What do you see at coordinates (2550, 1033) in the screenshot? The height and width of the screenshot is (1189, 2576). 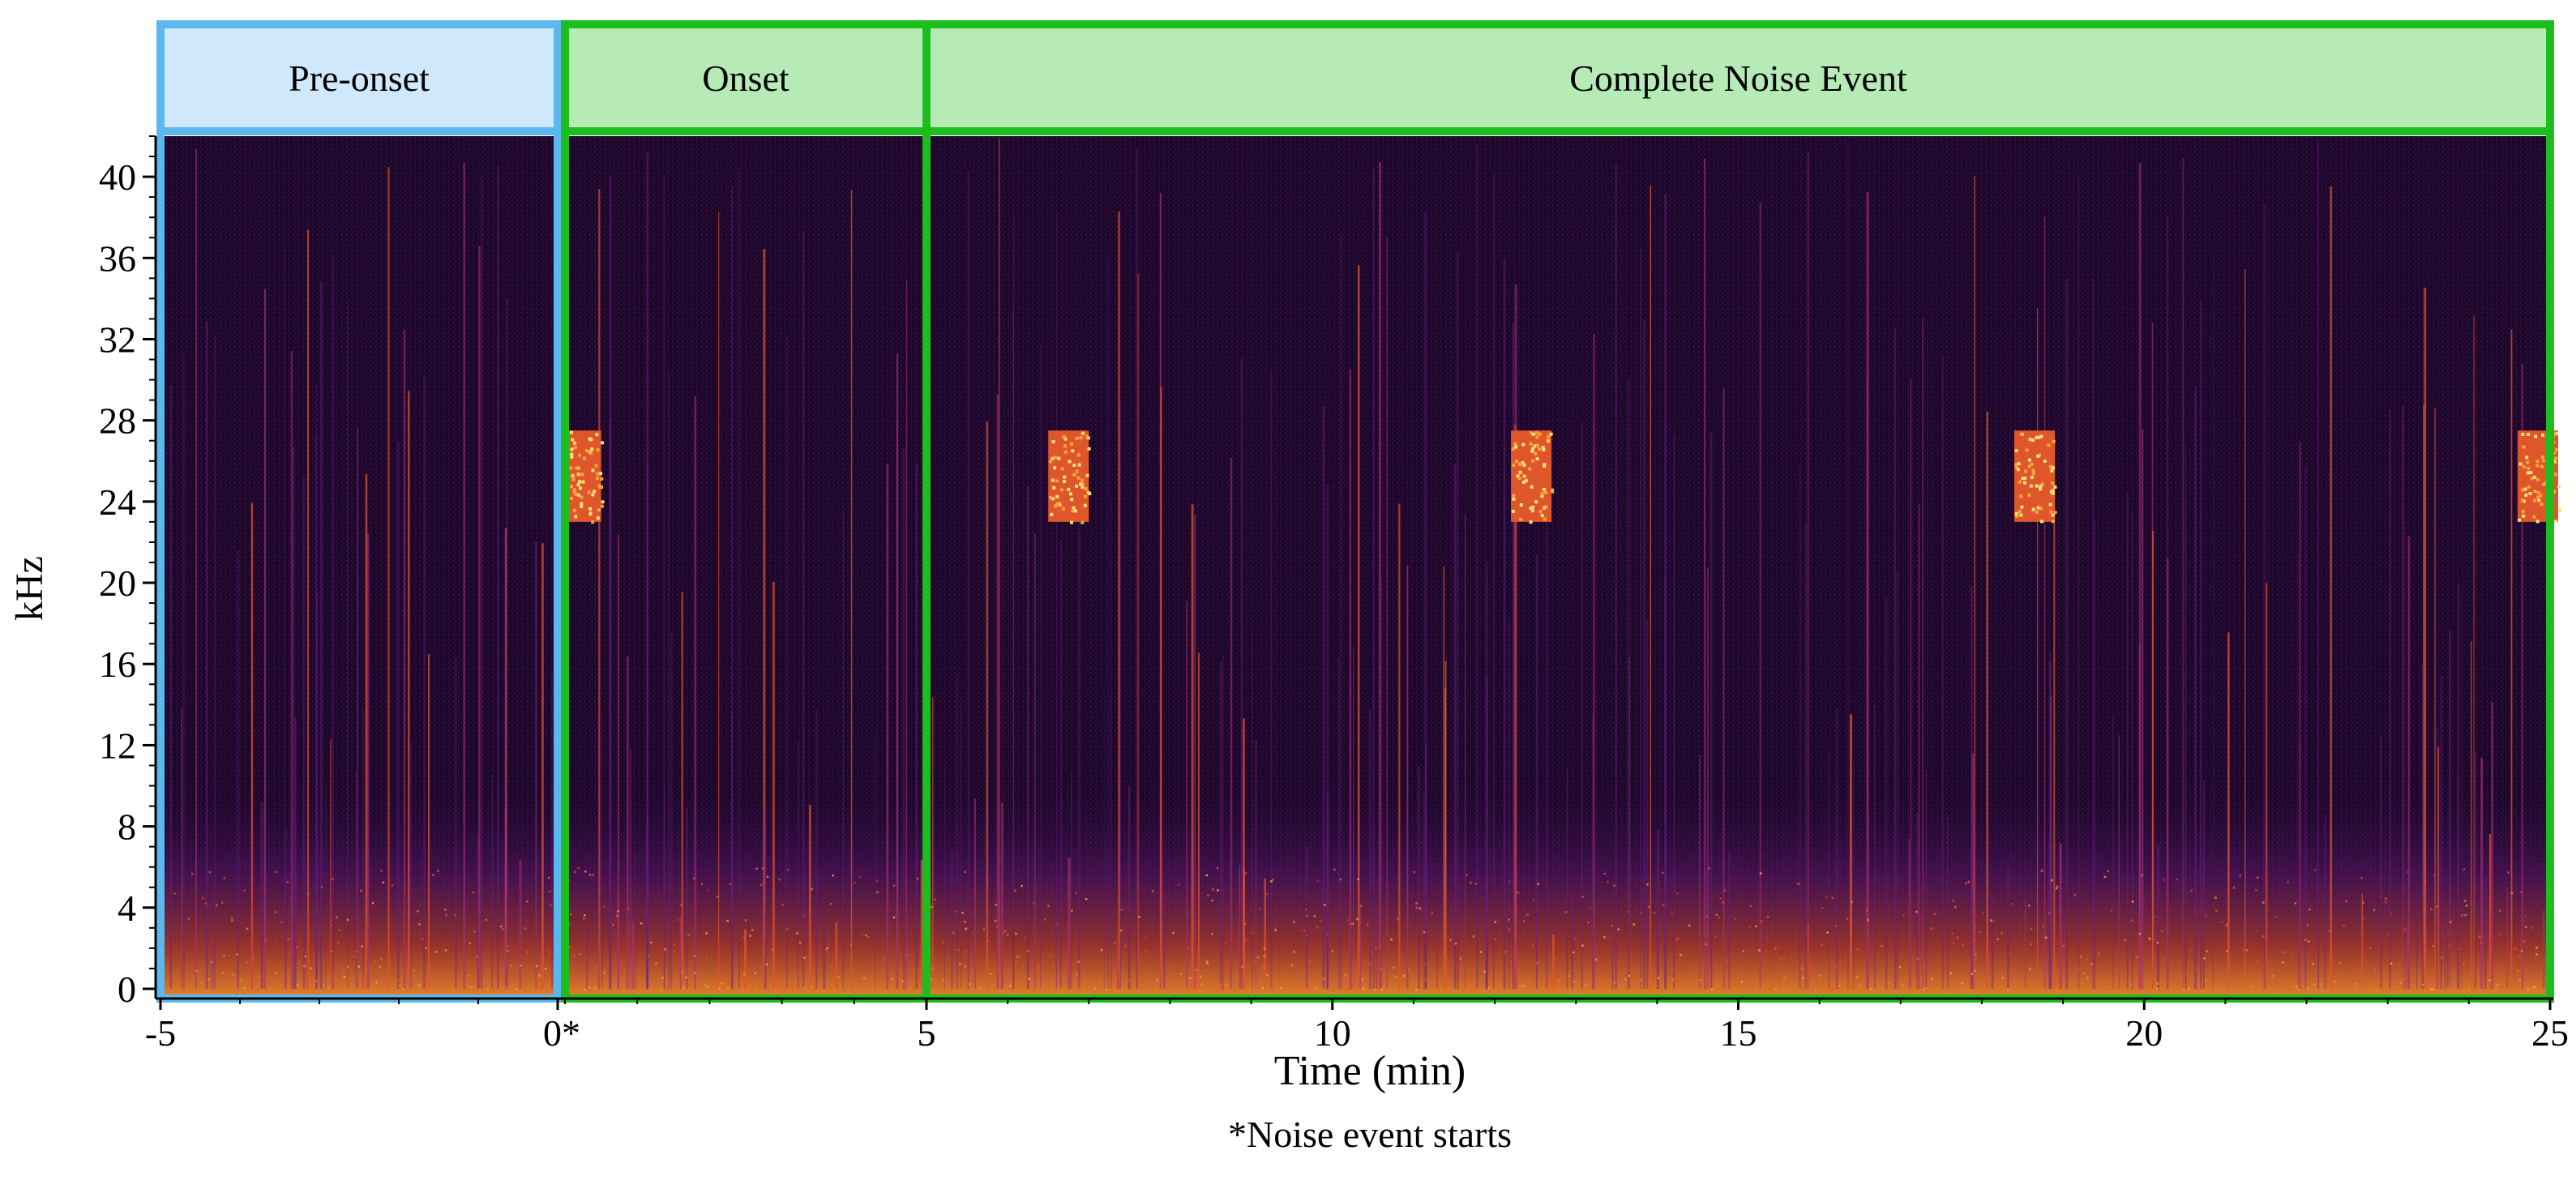 I see `x-tick-label: 25` at bounding box center [2550, 1033].